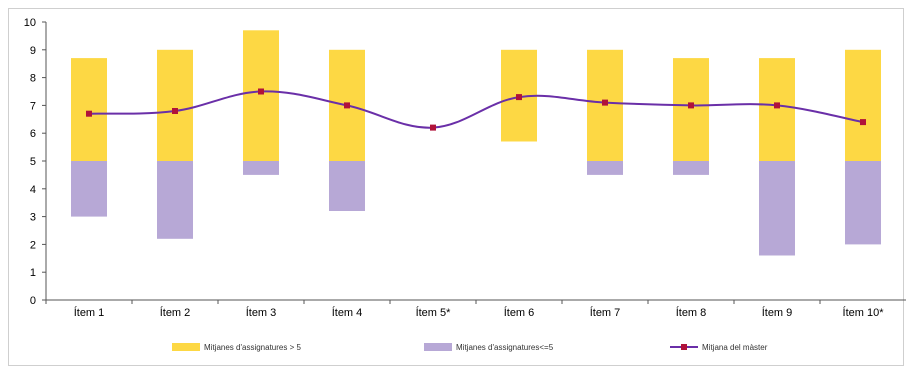 The image size is (911, 374). Describe the element at coordinates (33, 190) in the screenshot. I see `y-tick-label-4: 4` at that location.